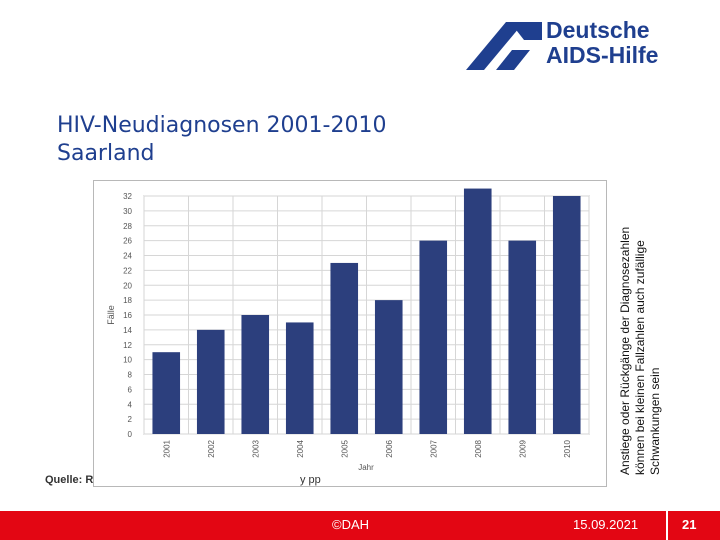 This screenshot has height=540, width=720. What do you see at coordinates (127, 211) in the screenshot?
I see `y-tick-label: 30` at bounding box center [127, 211].